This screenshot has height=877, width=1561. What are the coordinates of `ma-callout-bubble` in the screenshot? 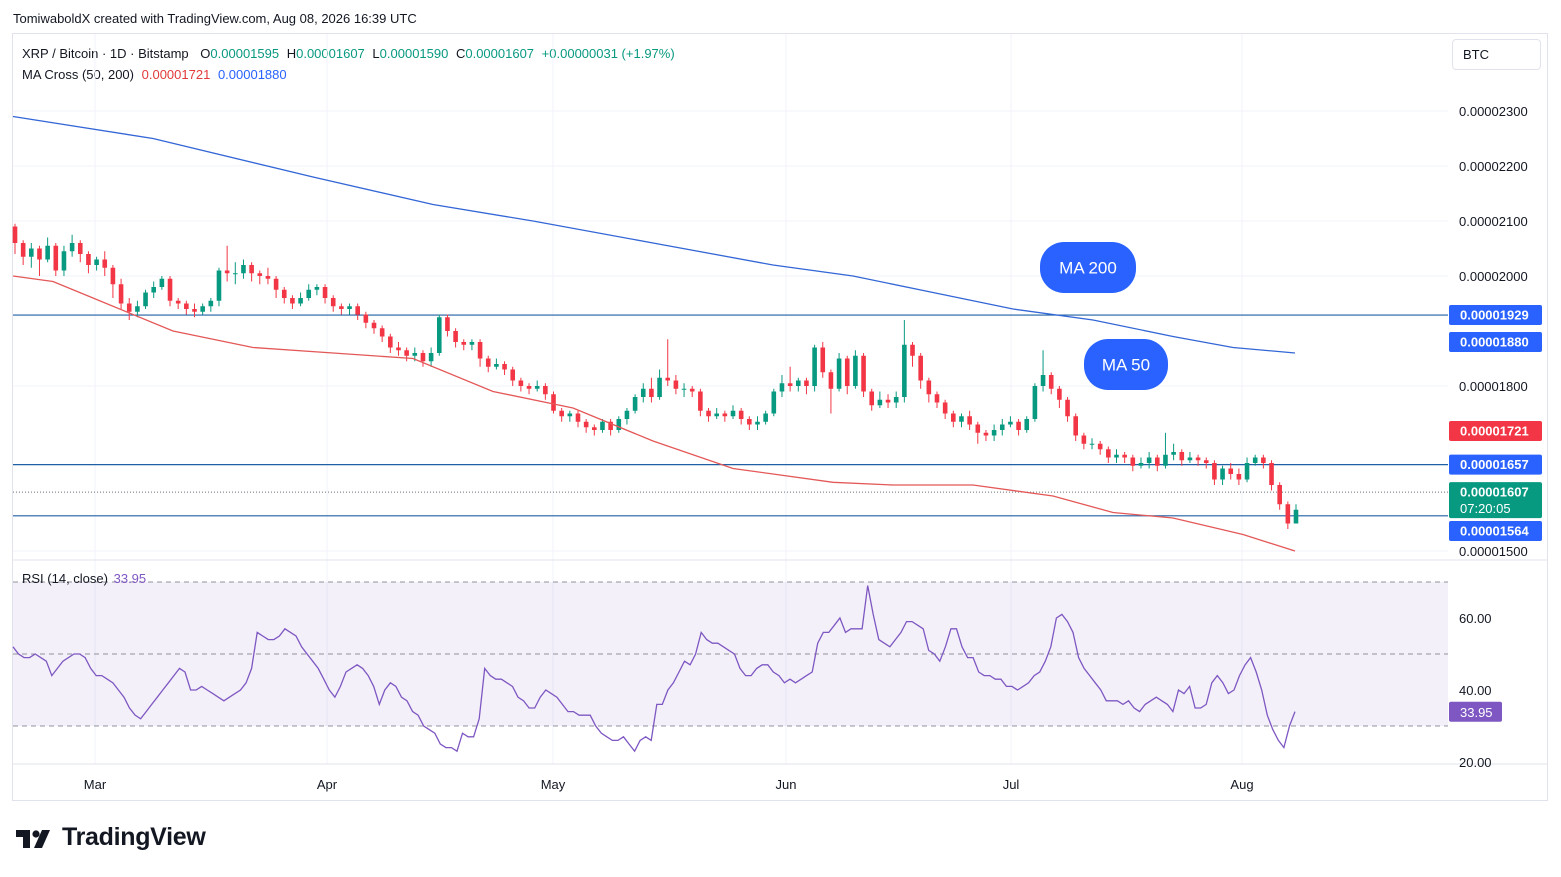 It's located at (1088, 267).